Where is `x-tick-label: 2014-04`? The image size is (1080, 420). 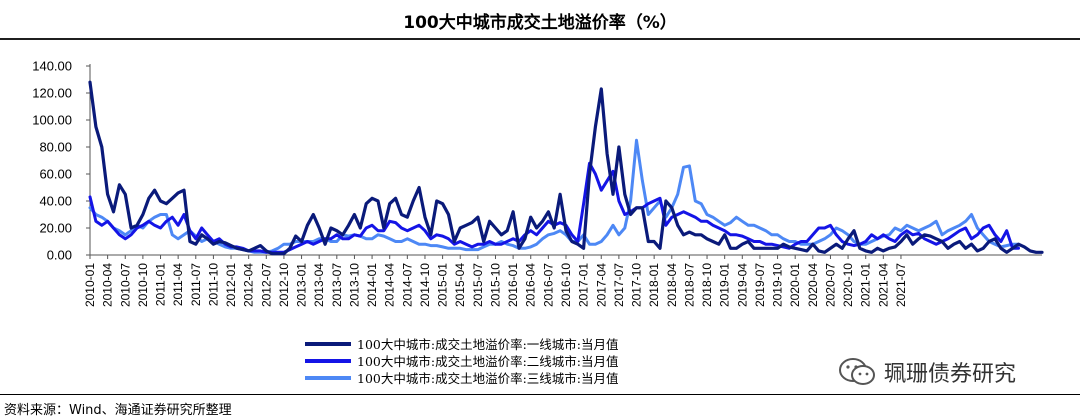
x-tick-label: 2014-04 is located at coordinates (390, 285).